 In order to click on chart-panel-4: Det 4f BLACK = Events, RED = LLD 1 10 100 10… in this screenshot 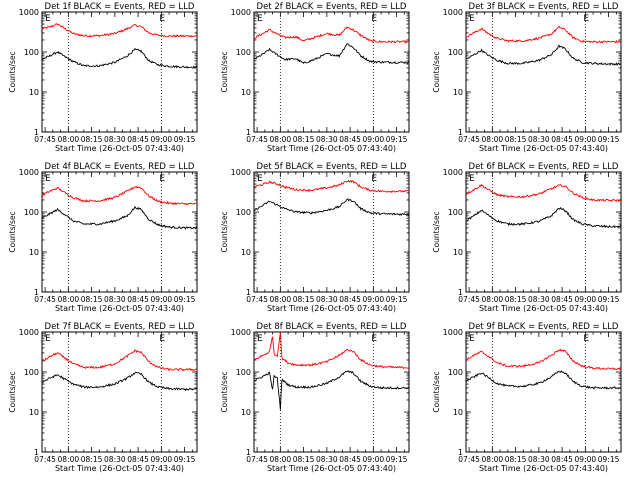, I will do `click(103, 237)`.